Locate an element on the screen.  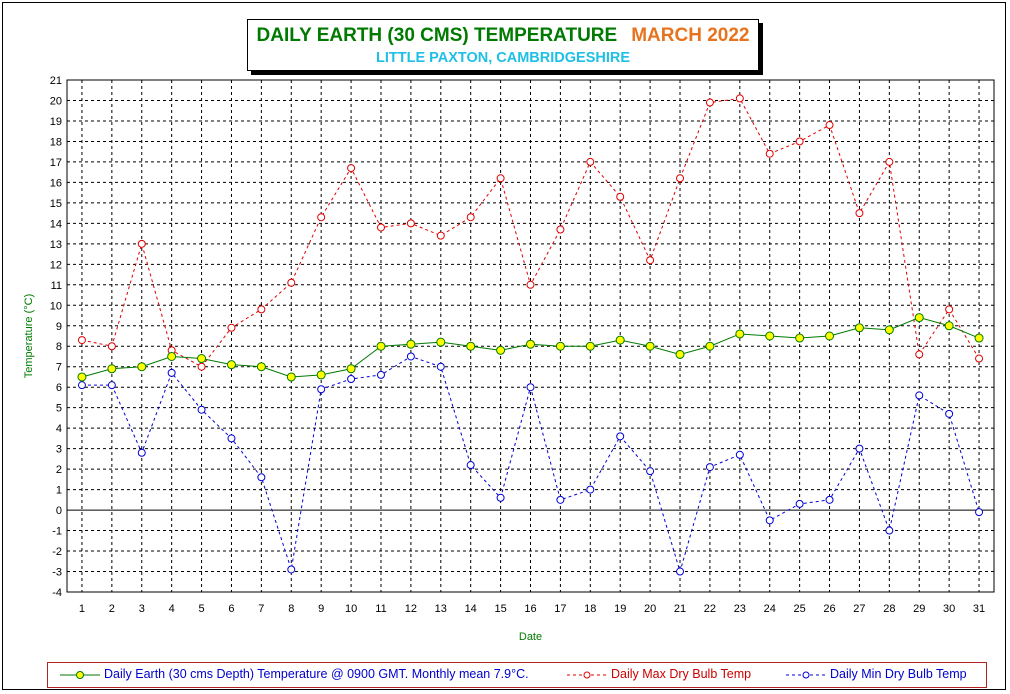
x-tick-label: 4 is located at coordinates (172, 609).